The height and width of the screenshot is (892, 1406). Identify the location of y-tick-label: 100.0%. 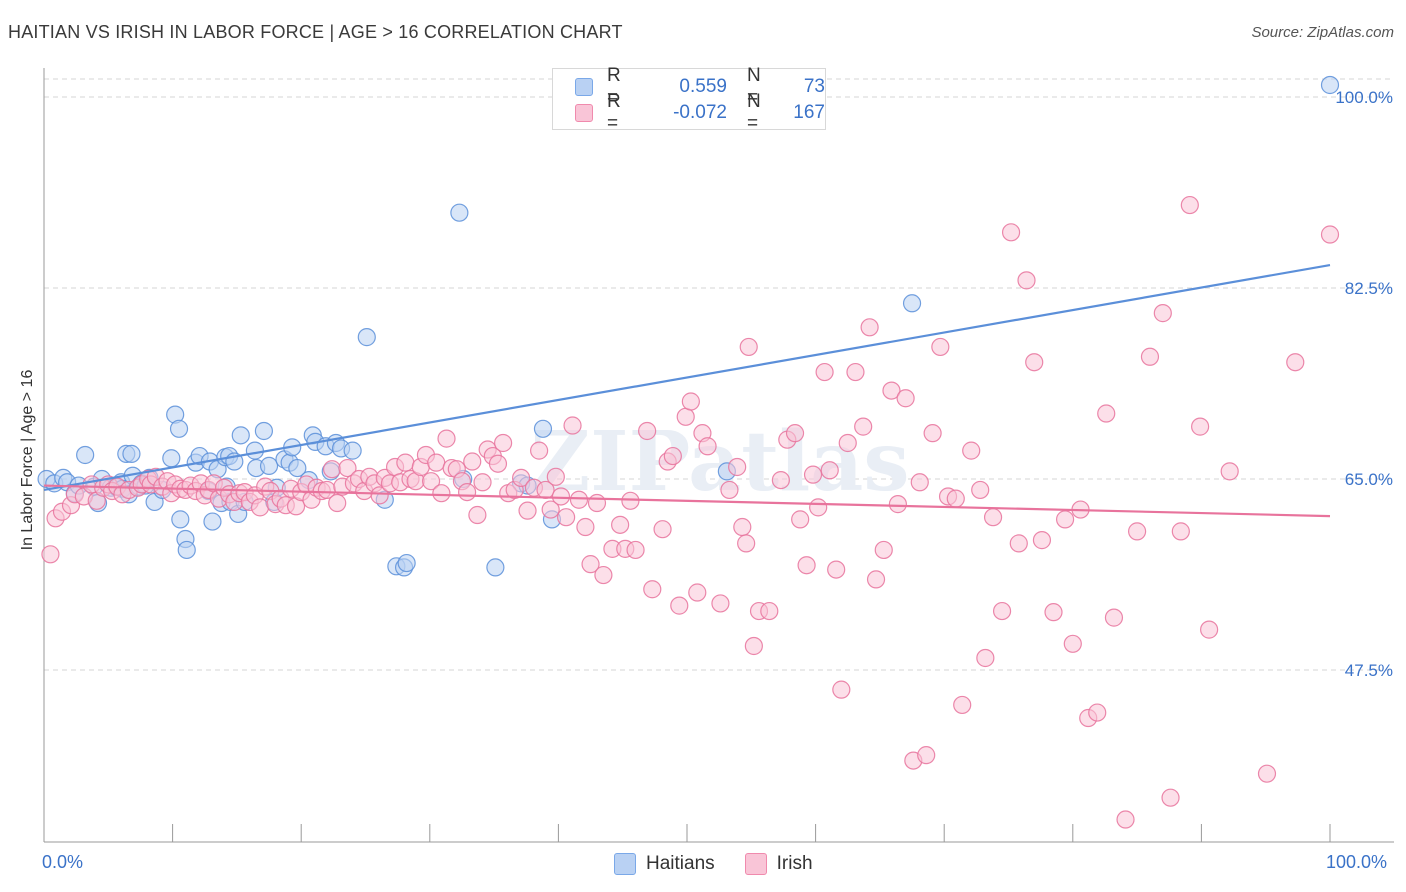
(1364, 97).